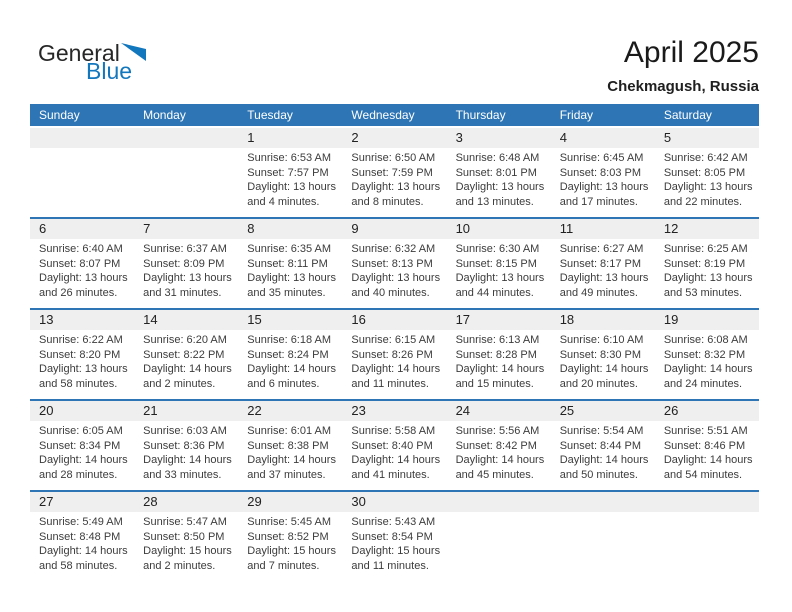 Image resolution: width=792 pixels, height=612 pixels. What do you see at coordinates (683, 86) in the screenshot?
I see `location-subtitle: Chekmagush, Russia` at bounding box center [683, 86].